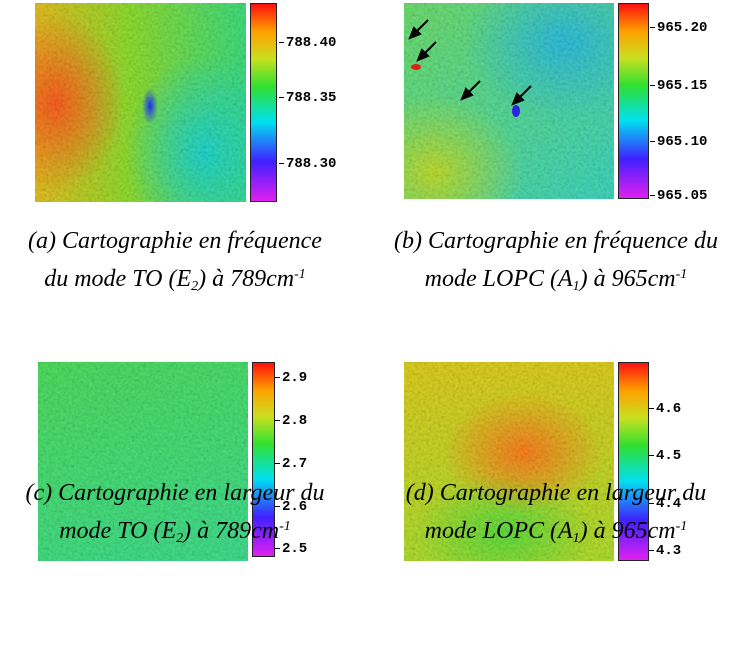 Image resolution: width=731 pixels, height=653 pixels. Describe the element at coordinates (175, 241) in the screenshot. I see `caption-line: (a) Cartographie en fréquence` at that location.